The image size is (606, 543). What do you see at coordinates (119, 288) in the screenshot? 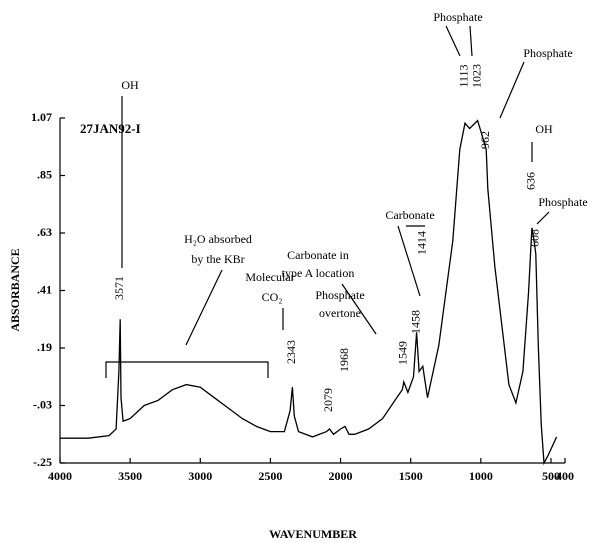
I see `peak-label: 3571` at bounding box center [119, 288].